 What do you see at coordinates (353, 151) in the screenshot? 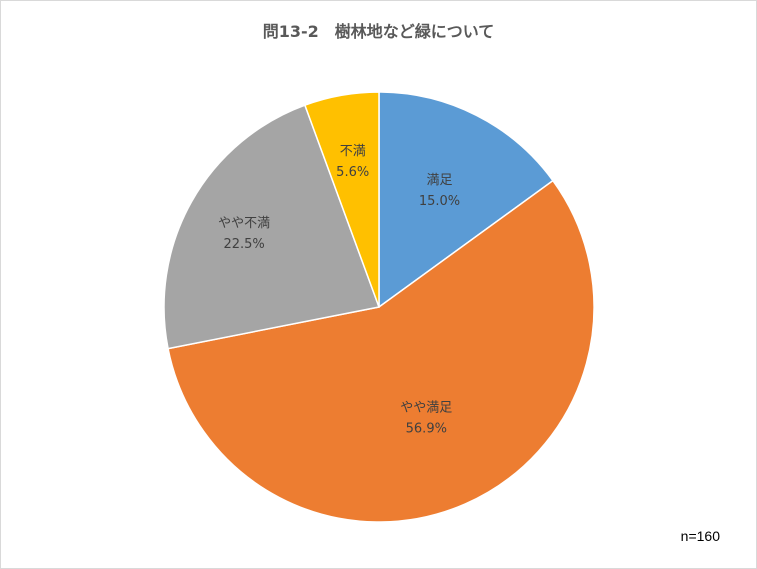
I see `slice-label-3: 不満` at bounding box center [353, 151].